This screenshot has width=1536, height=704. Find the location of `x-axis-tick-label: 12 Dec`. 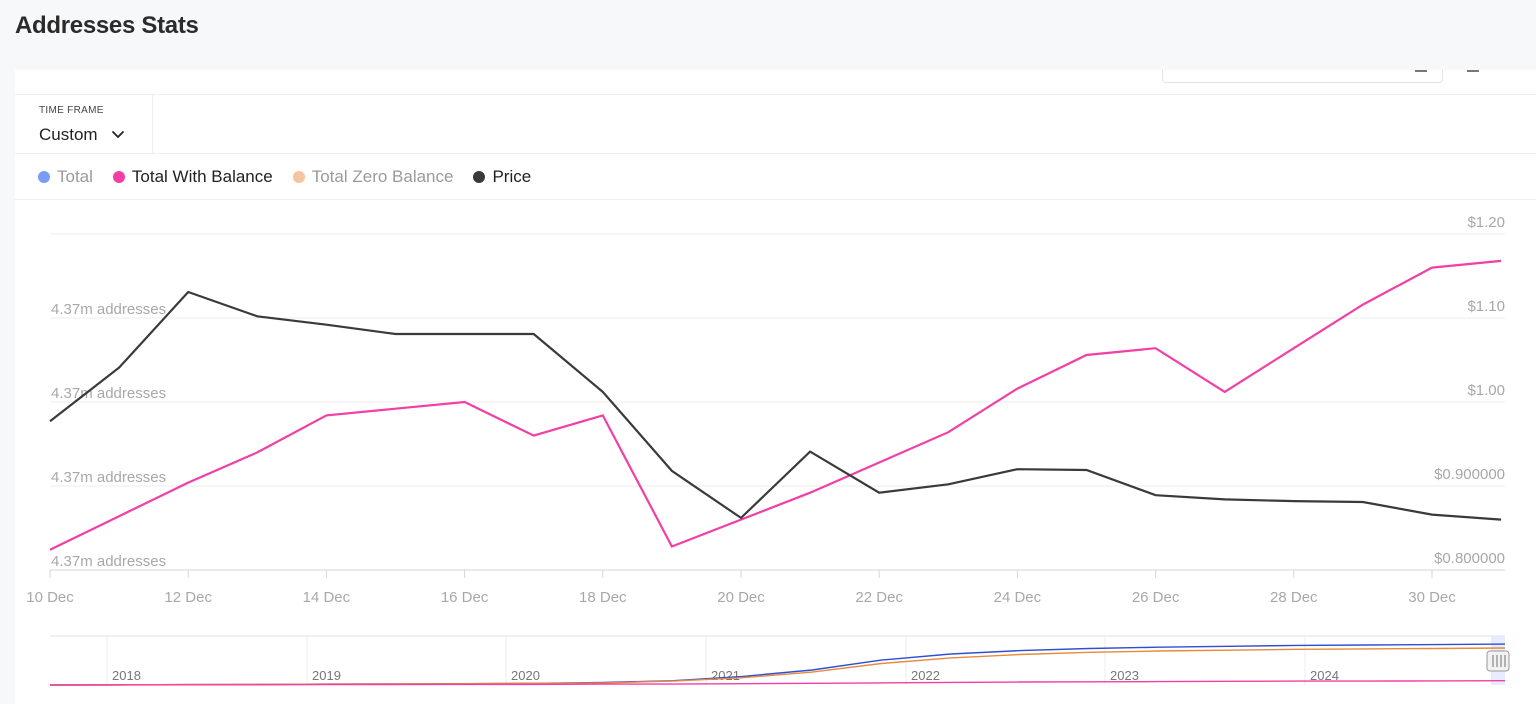

x-axis-tick-label: 12 Dec is located at coordinates (188, 597).